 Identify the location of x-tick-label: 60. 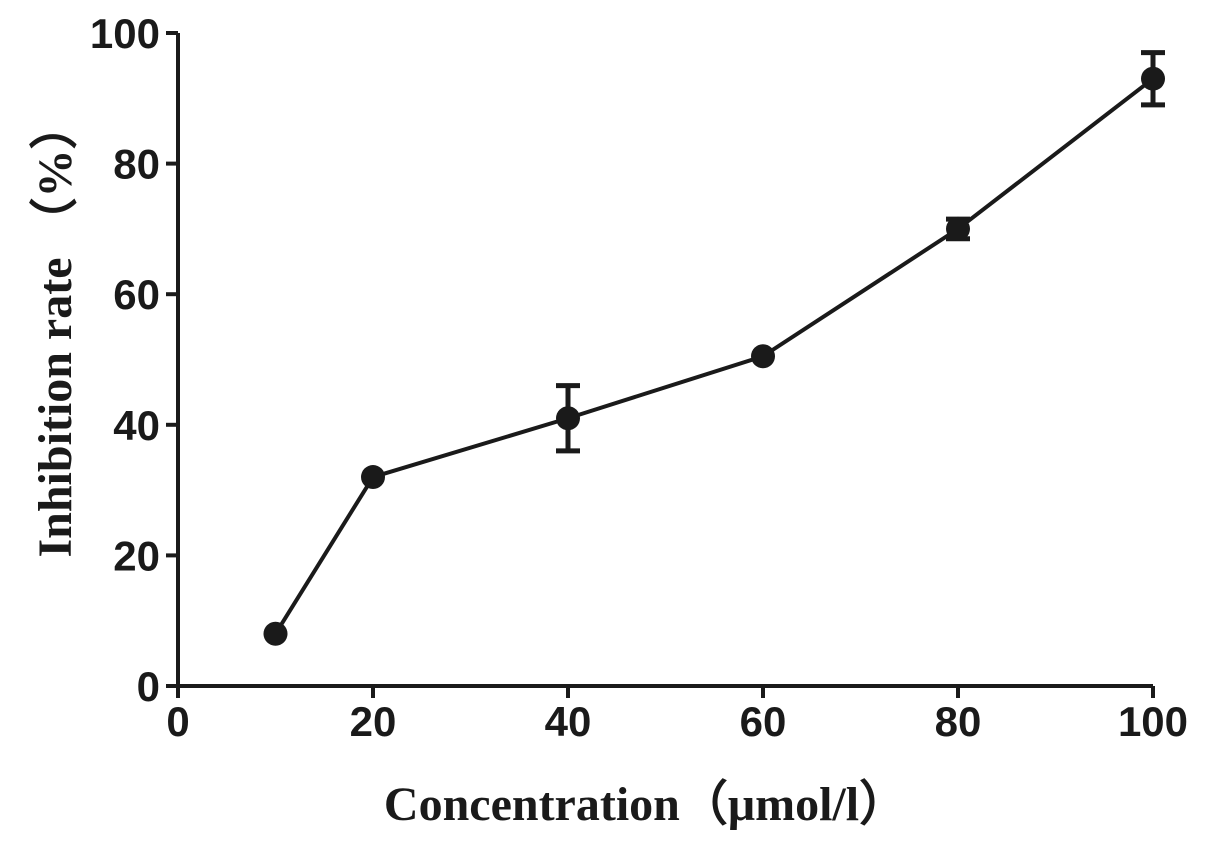
(763, 721).